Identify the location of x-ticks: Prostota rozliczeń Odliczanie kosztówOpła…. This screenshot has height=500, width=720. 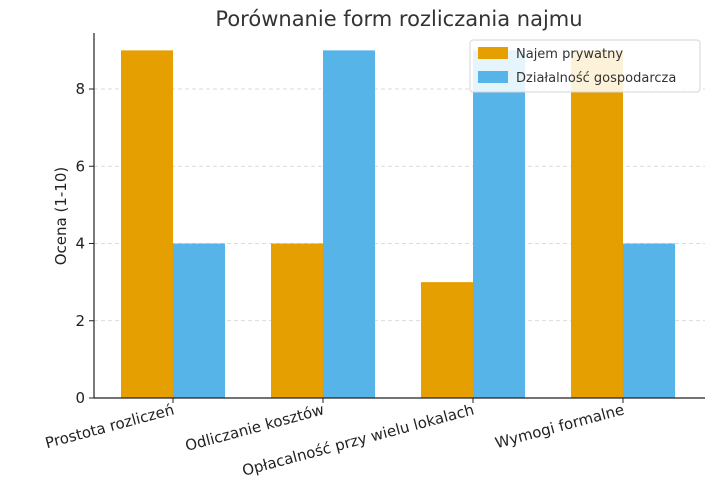
(334, 439).